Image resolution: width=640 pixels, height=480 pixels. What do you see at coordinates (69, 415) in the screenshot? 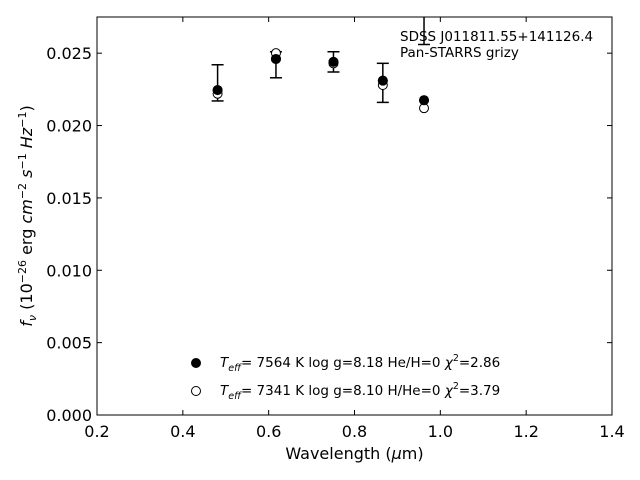
I see `y-tick-label: 0.000` at bounding box center [69, 415].